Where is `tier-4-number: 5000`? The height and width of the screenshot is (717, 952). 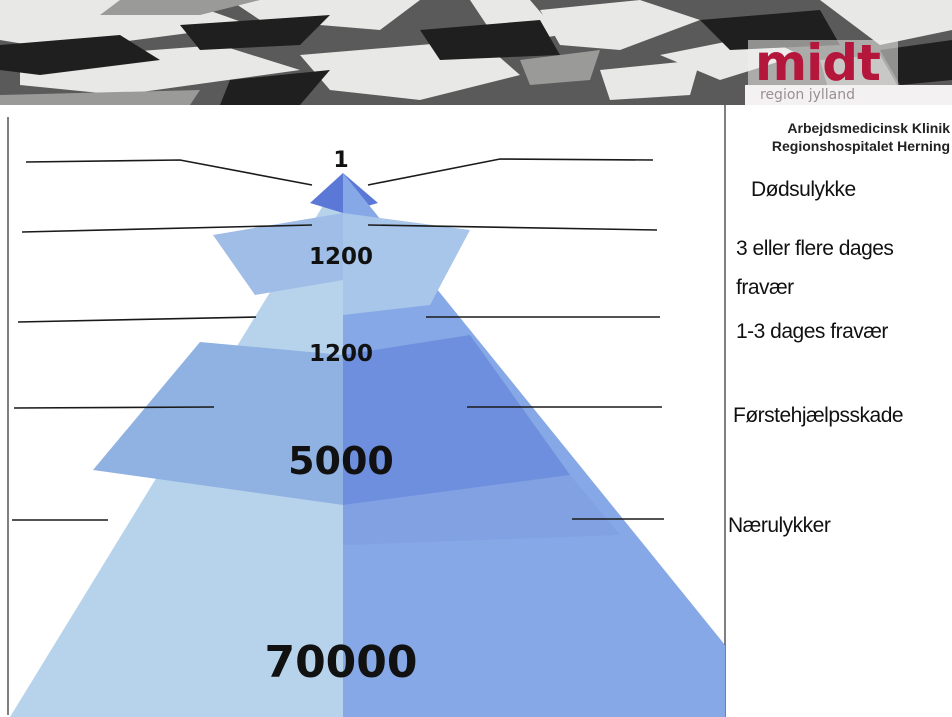 tier-4-number: 5000 is located at coordinates (341, 461).